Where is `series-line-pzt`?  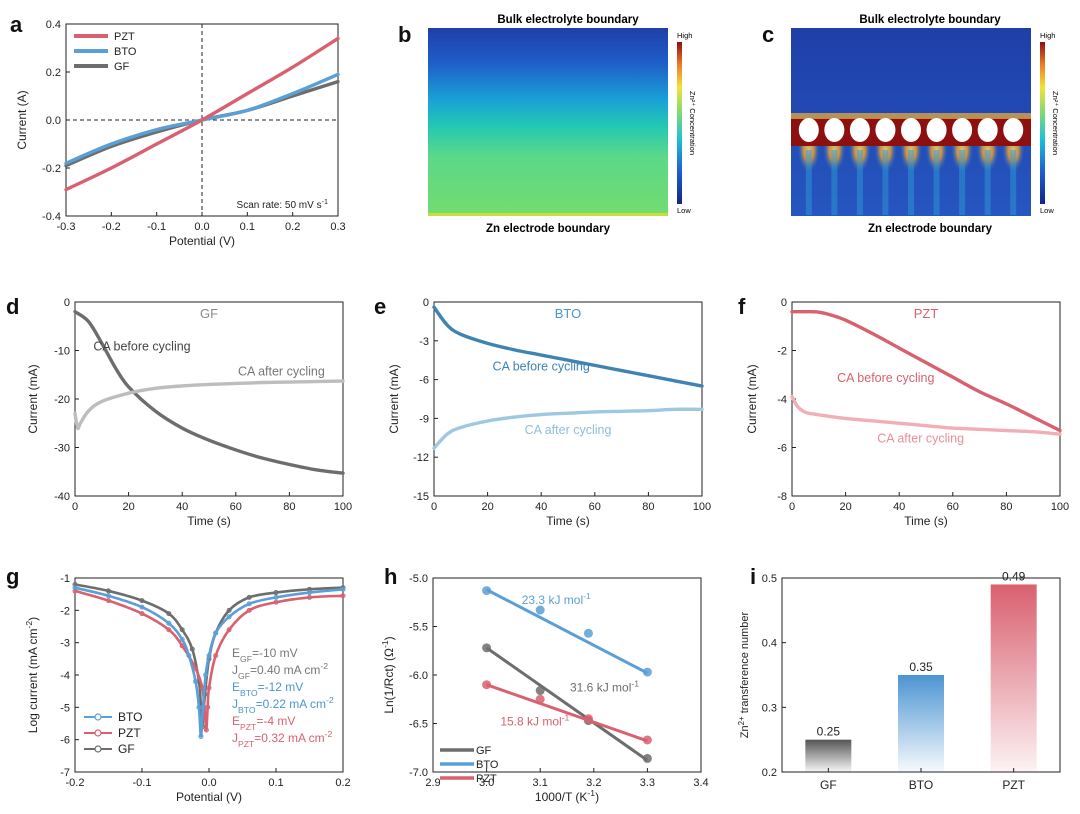 series-line-pzt is located at coordinates (209, 660).